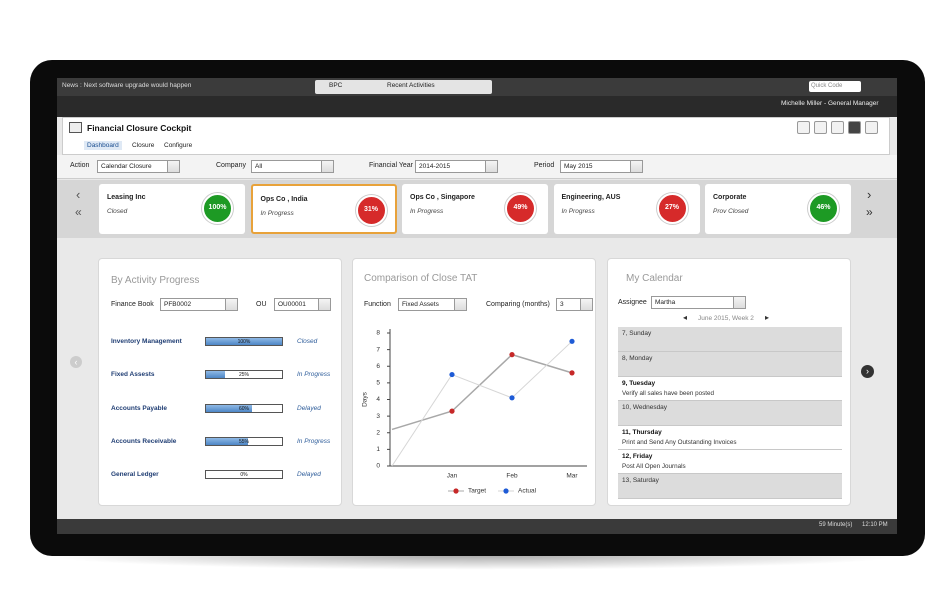  I want to click on next-page: ›, so click(867, 371).